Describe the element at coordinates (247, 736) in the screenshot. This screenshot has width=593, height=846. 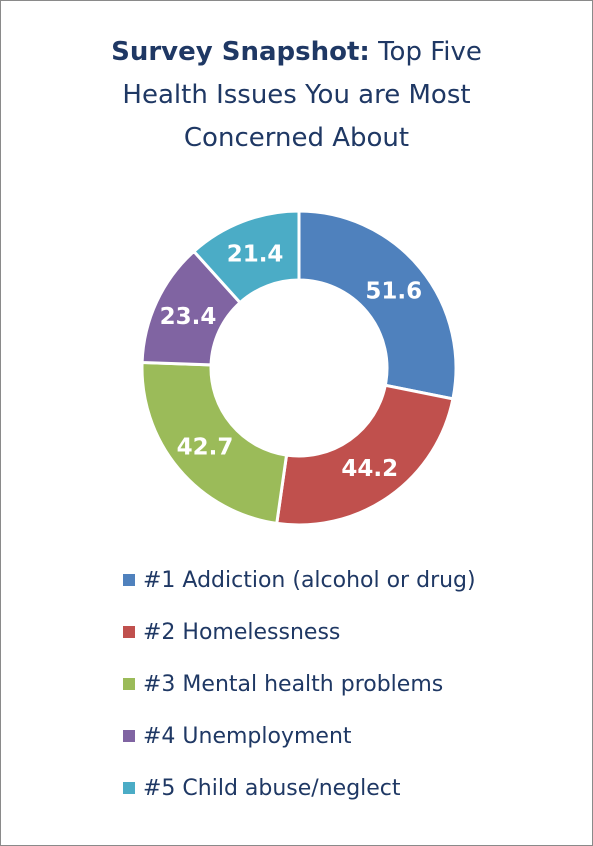
I see `legend-label: #4 Unemployment` at that location.